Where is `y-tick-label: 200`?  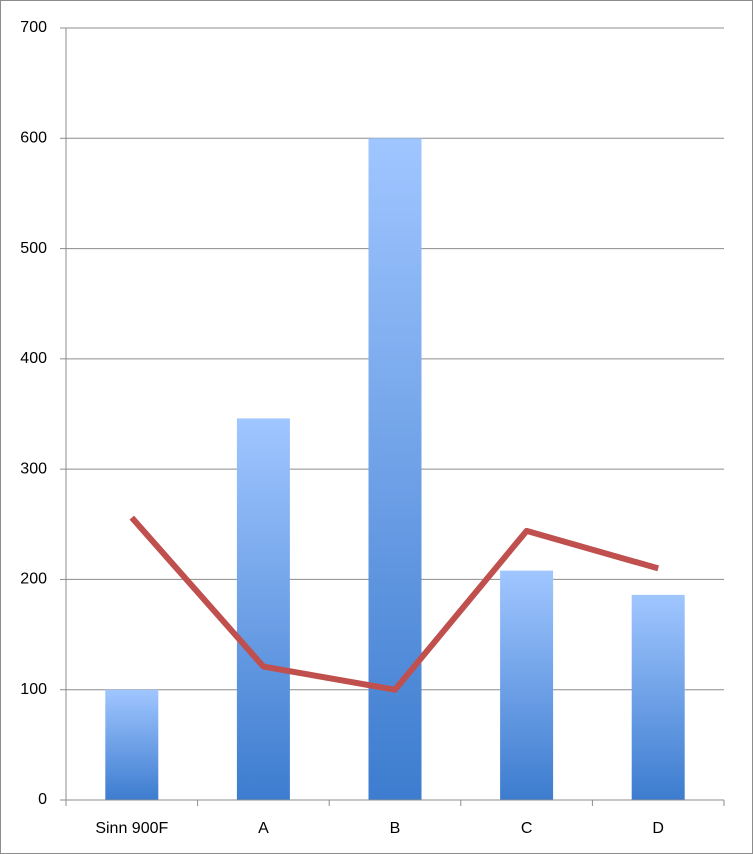 y-tick-label: 200 is located at coordinates (33, 579).